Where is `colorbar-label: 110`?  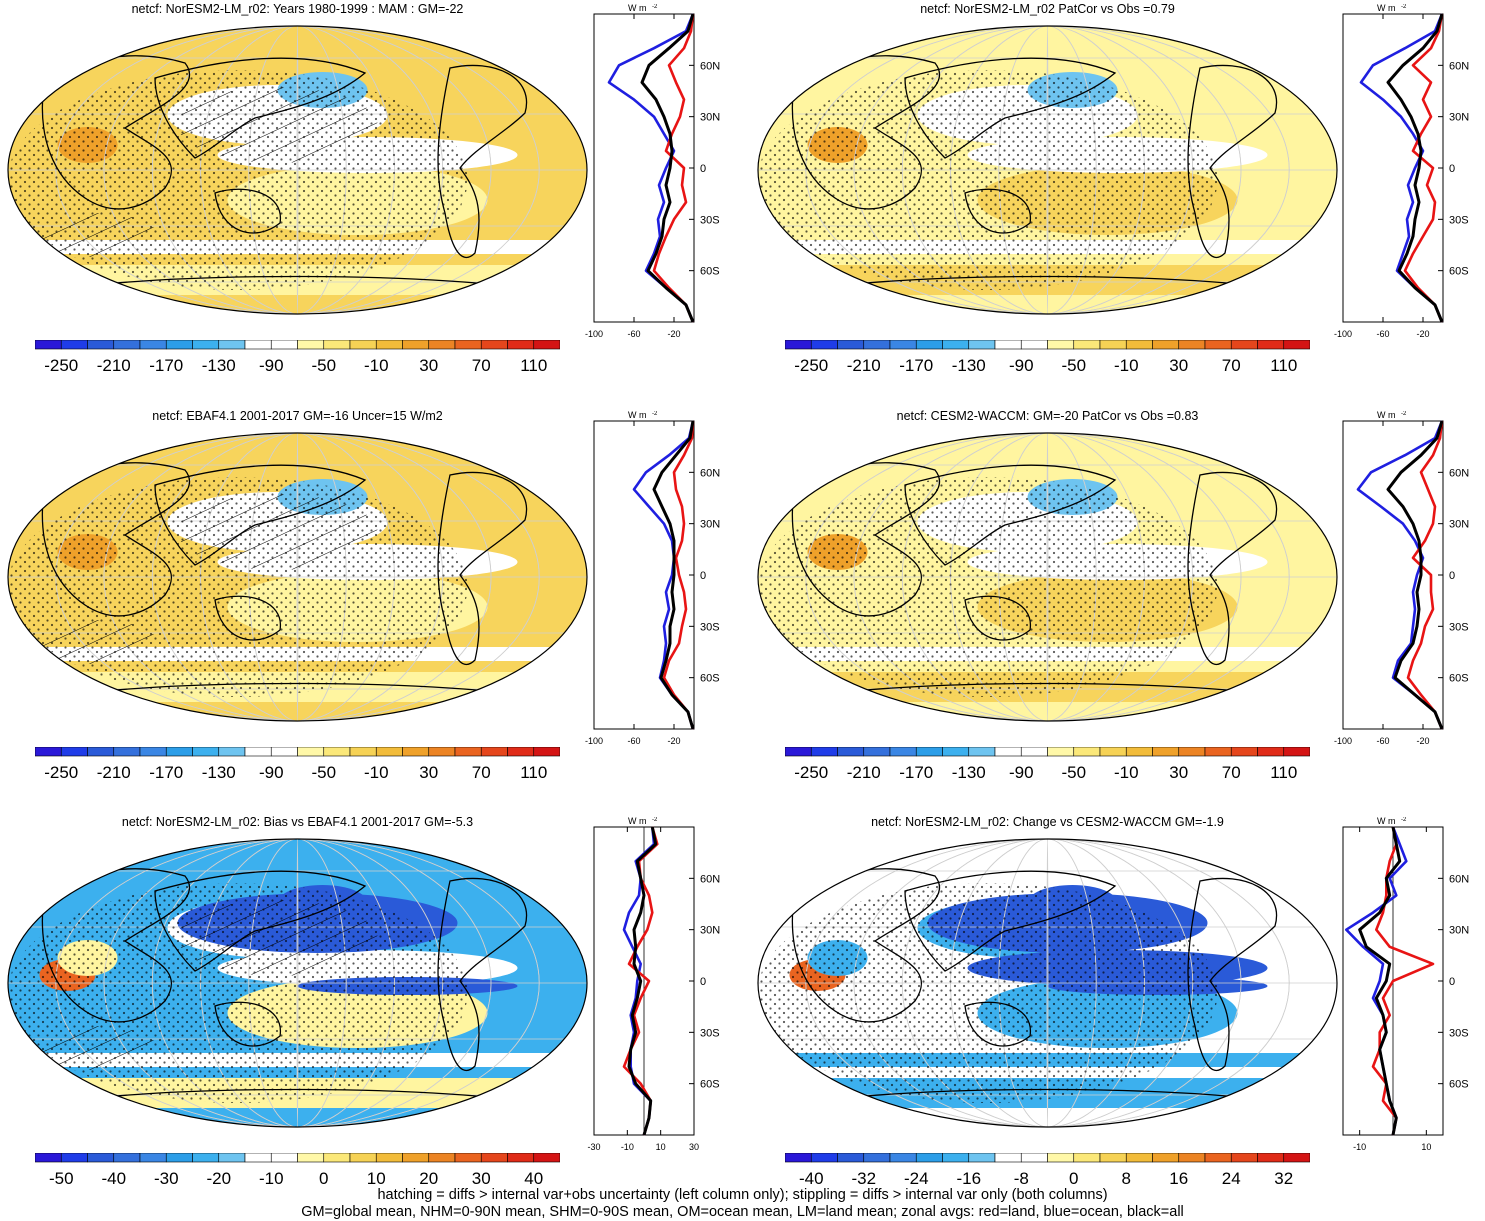
colorbar-label: 110 is located at coordinates (533, 365).